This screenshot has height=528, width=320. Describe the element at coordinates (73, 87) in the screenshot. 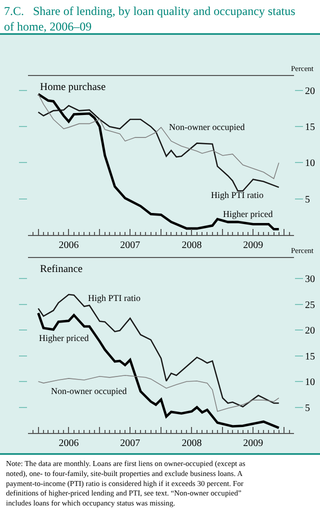

I see `text: Home purchase` at that location.